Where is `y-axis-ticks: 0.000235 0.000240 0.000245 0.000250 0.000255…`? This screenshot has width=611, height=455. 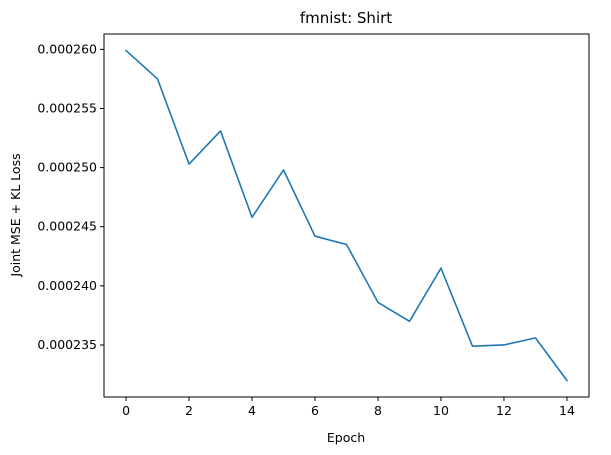
y-axis-ticks: 0.000235 0.000240 0.000245 0.000250 0.000255… is located at coordinates (70, 196).